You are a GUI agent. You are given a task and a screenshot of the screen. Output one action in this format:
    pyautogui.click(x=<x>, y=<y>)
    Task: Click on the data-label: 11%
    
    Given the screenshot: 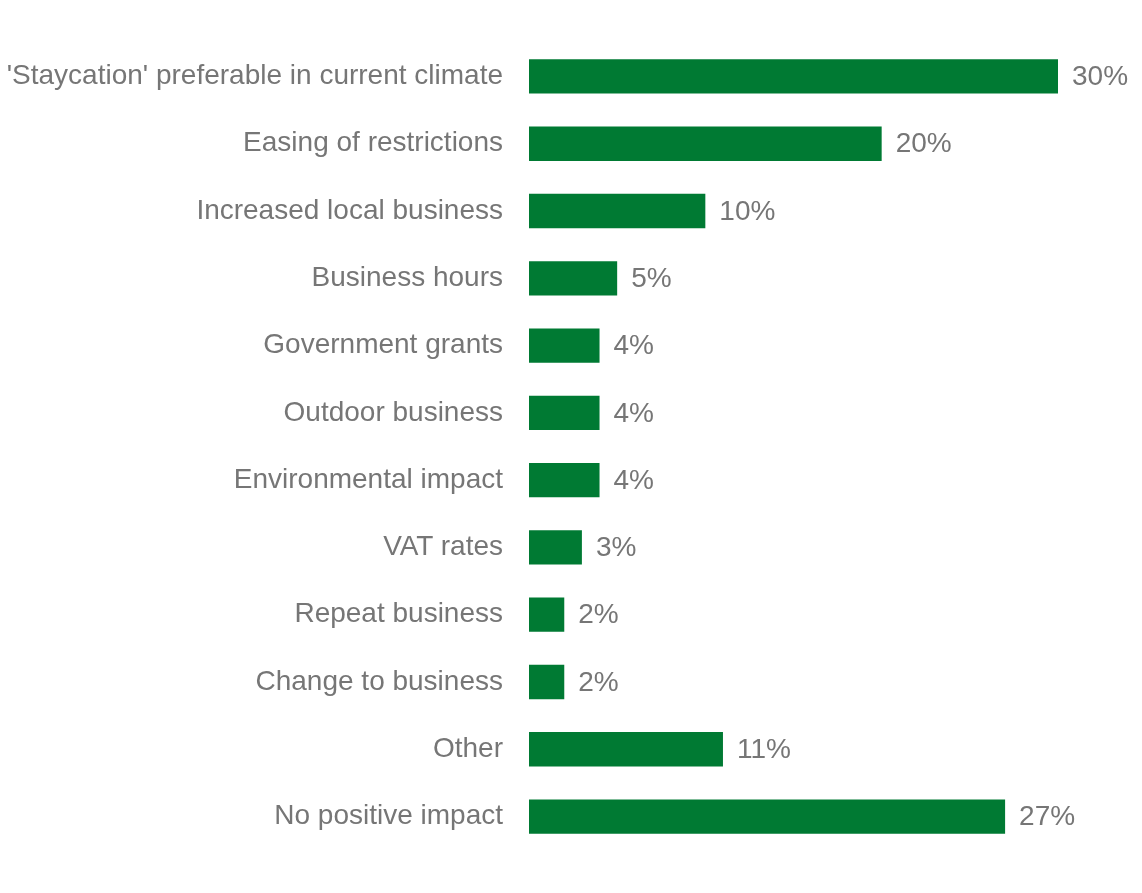 What is the action you would take?
    pyautogui.click(x=763, y=748)
    